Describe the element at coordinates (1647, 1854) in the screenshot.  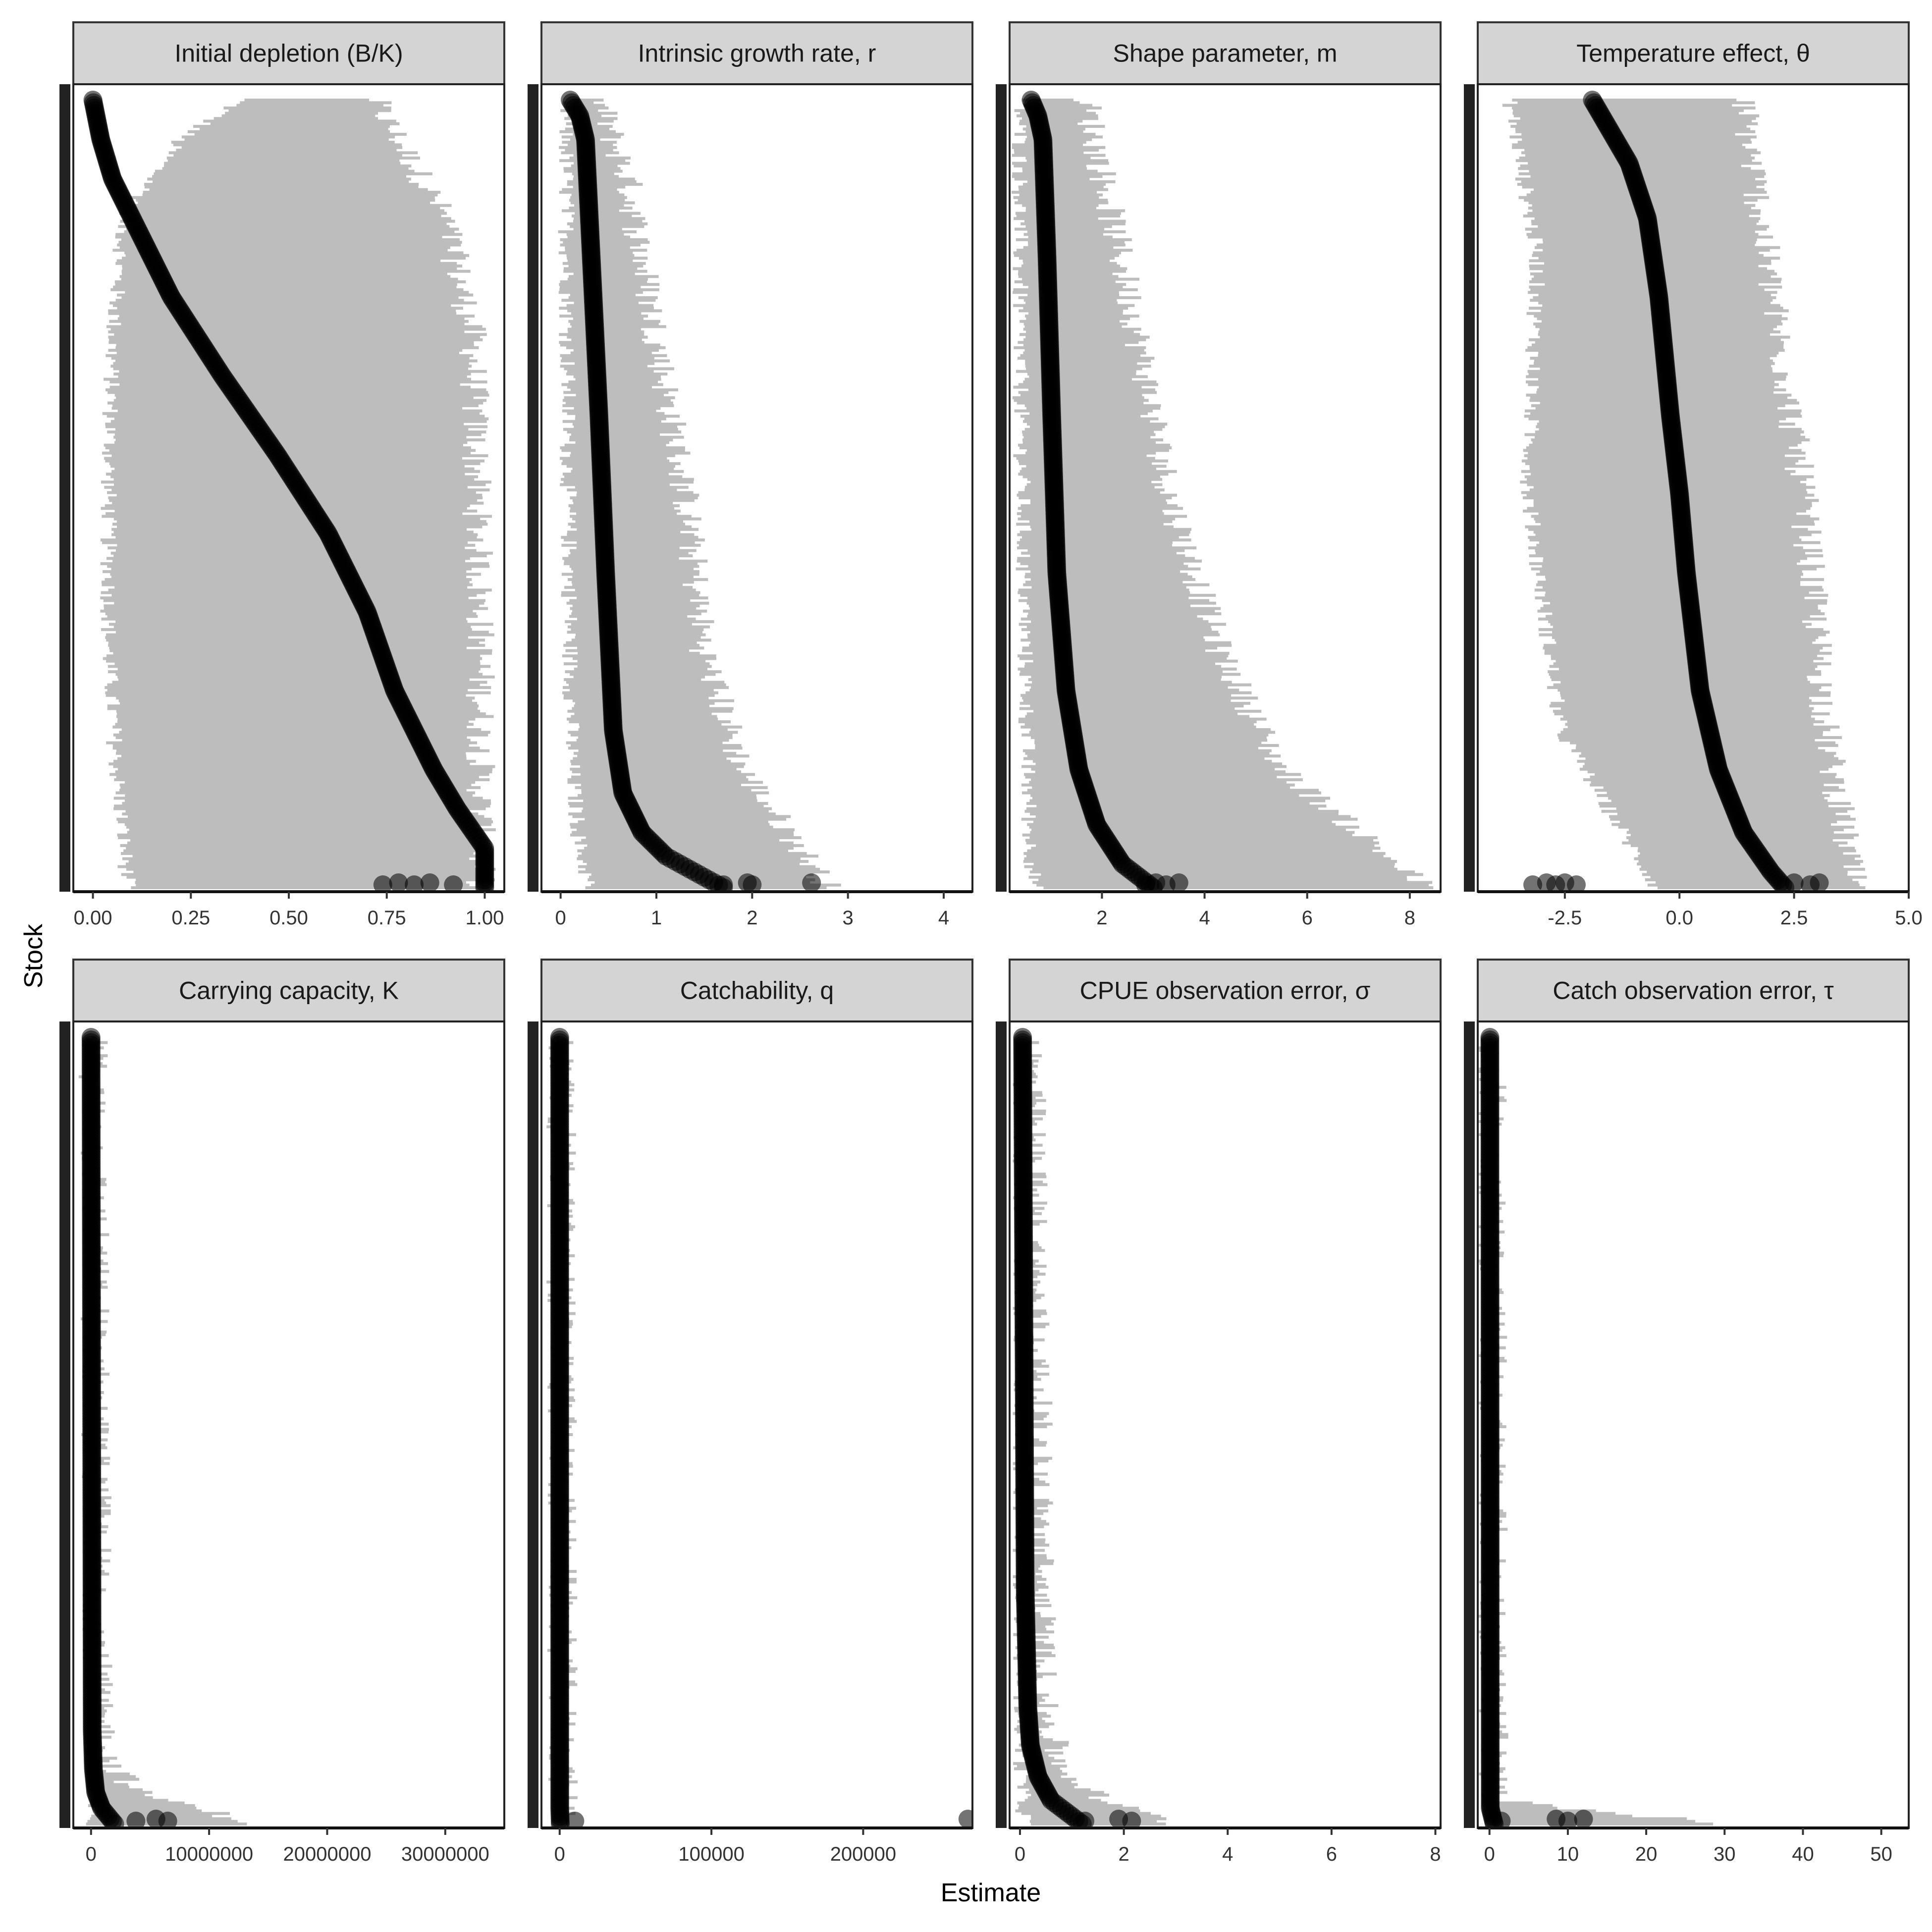
I see `x-tick-label: 20` at that location.